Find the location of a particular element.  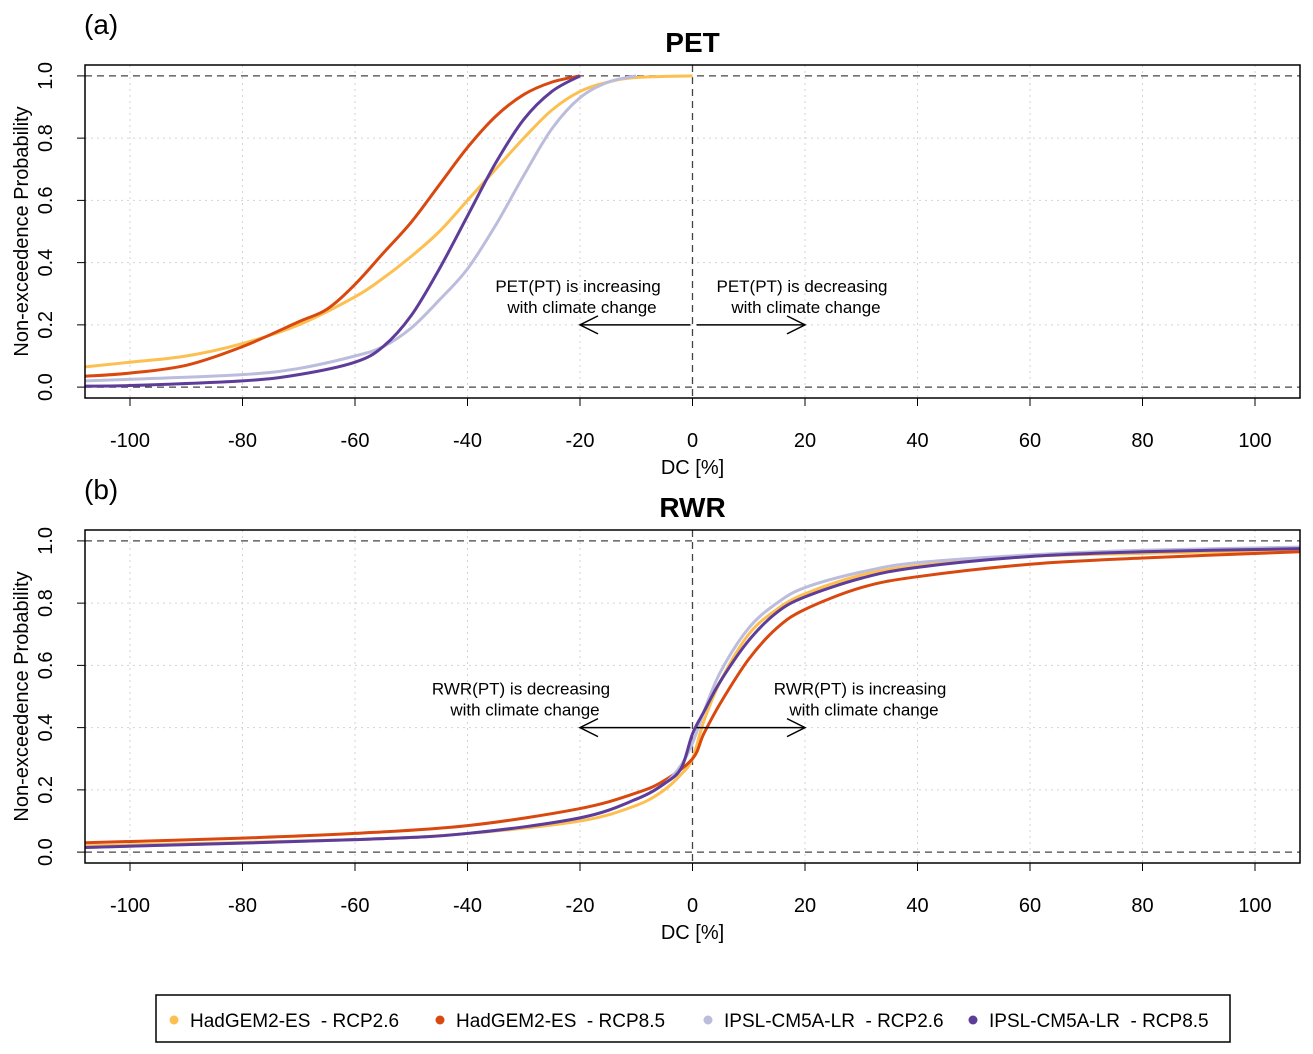

legend-marker-ipsl26 is located at coordinates (708, 1020).